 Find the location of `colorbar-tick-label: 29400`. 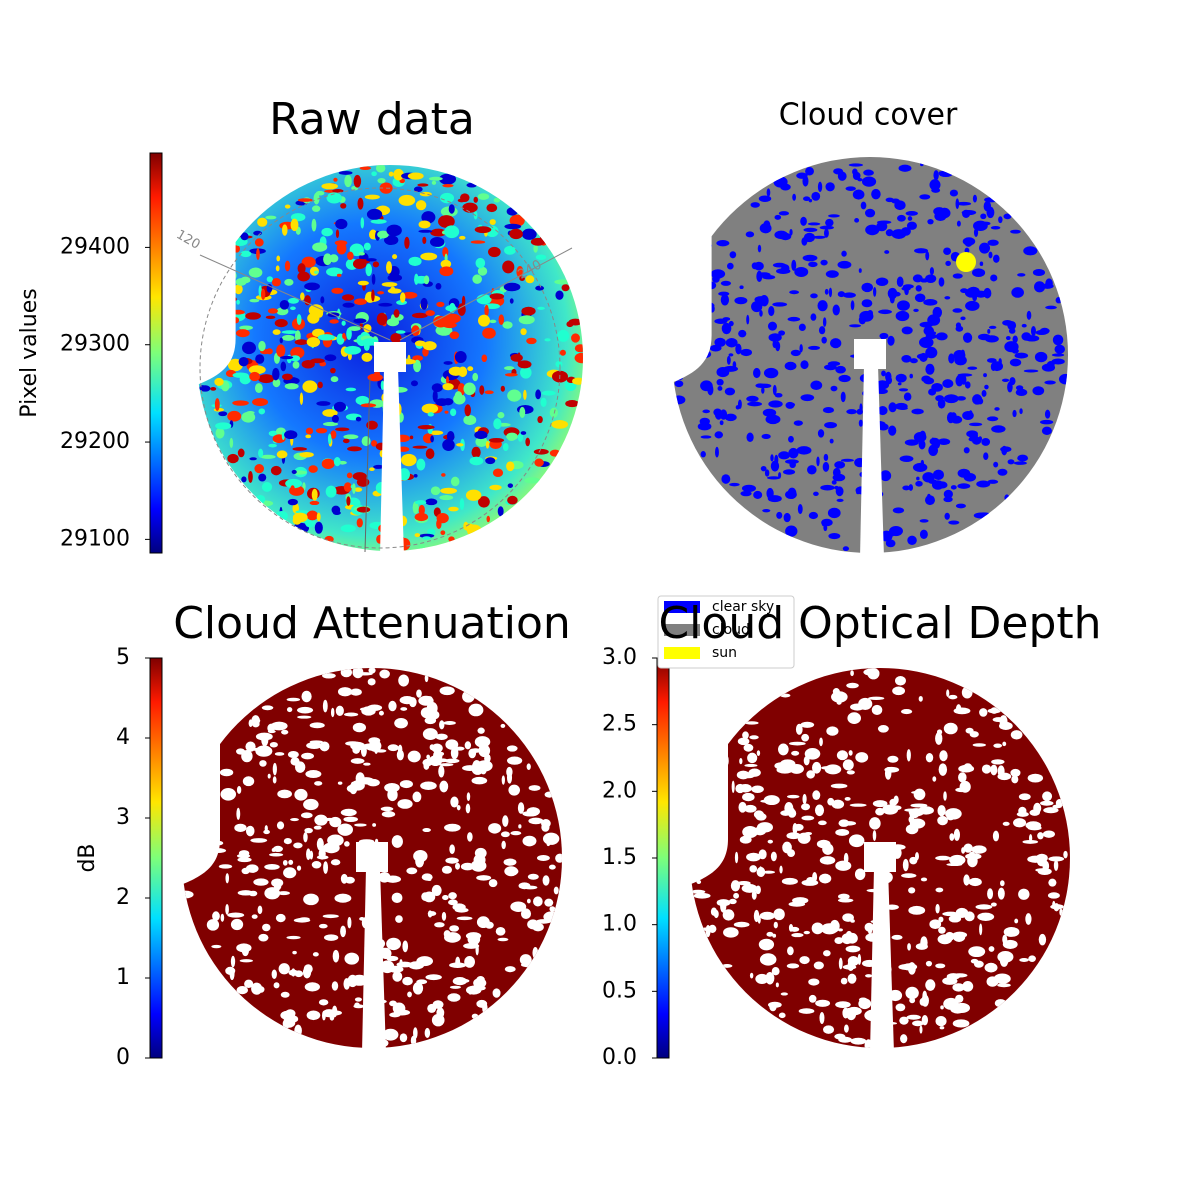

colorbar-tick-label: 29400 is located at coordinates (95, 246).